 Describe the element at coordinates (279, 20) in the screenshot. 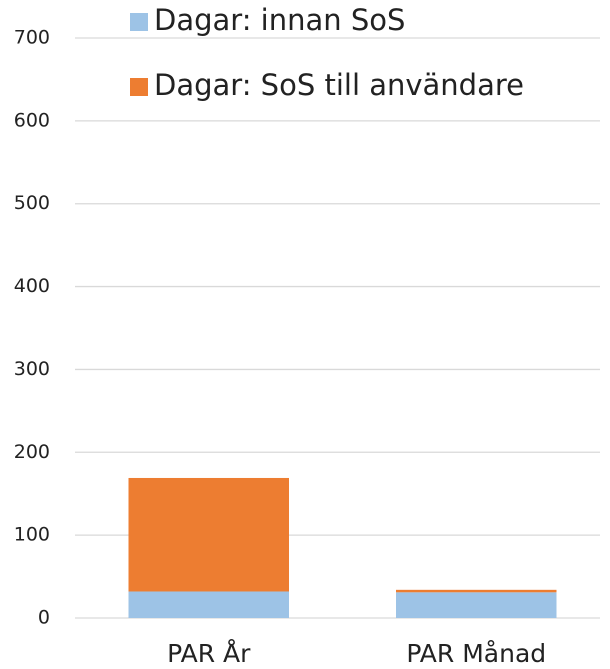

I see `legend-label: Dagar: innan SoS` at that location.